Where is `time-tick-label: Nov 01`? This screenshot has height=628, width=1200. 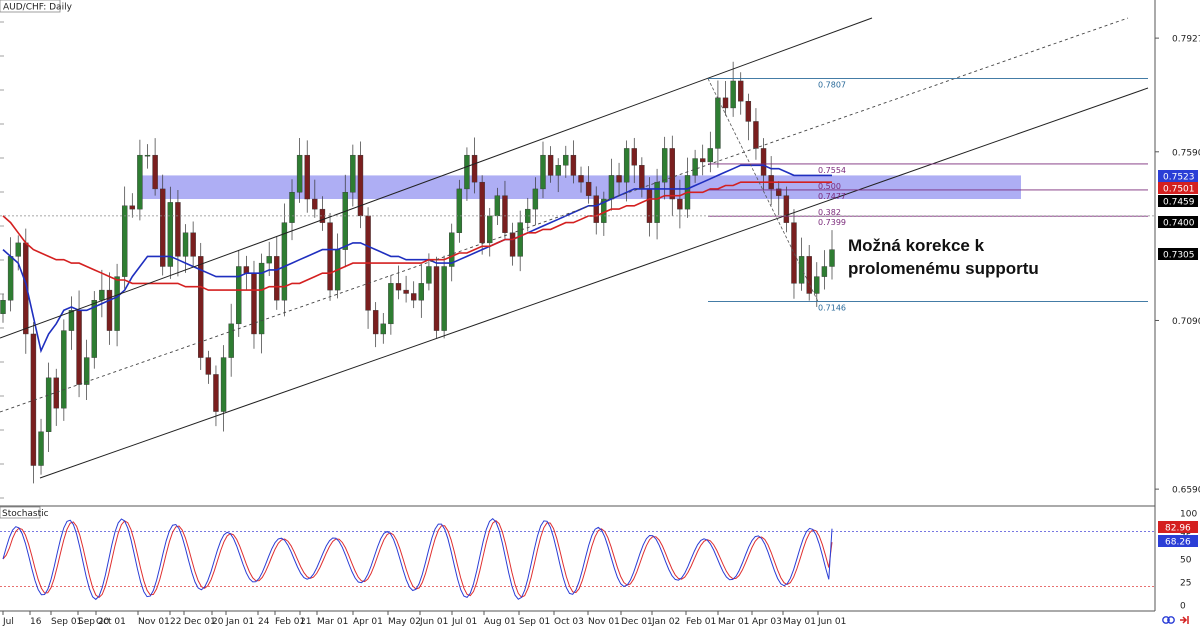
time-tick-label: Nov 01 is located at coordinates (154, 622).